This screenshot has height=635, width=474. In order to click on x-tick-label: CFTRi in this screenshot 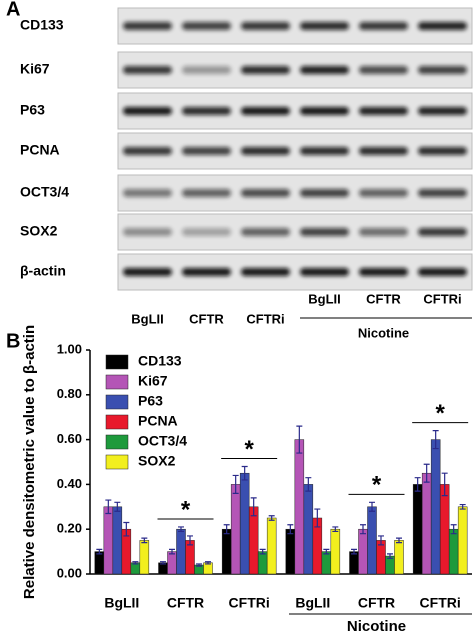, I will do `click(249, 603)`.